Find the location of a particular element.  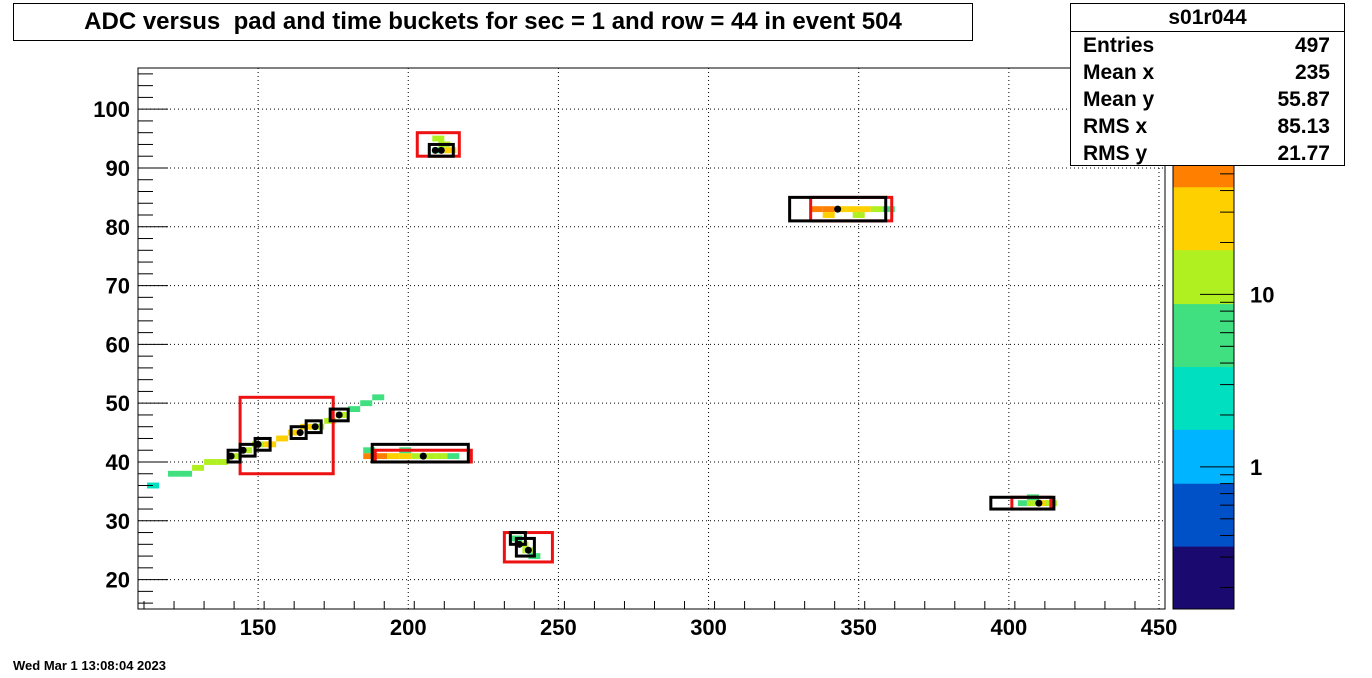

stat-row-rms-y: RMS y 21.77 is located at coordinates (1207, 153).